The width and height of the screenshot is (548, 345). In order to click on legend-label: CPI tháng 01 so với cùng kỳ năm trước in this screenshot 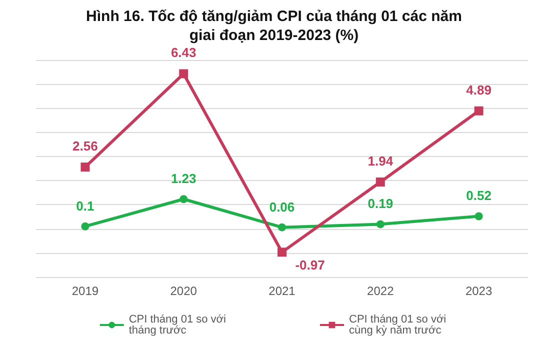, I will do `click(399, 325)`.